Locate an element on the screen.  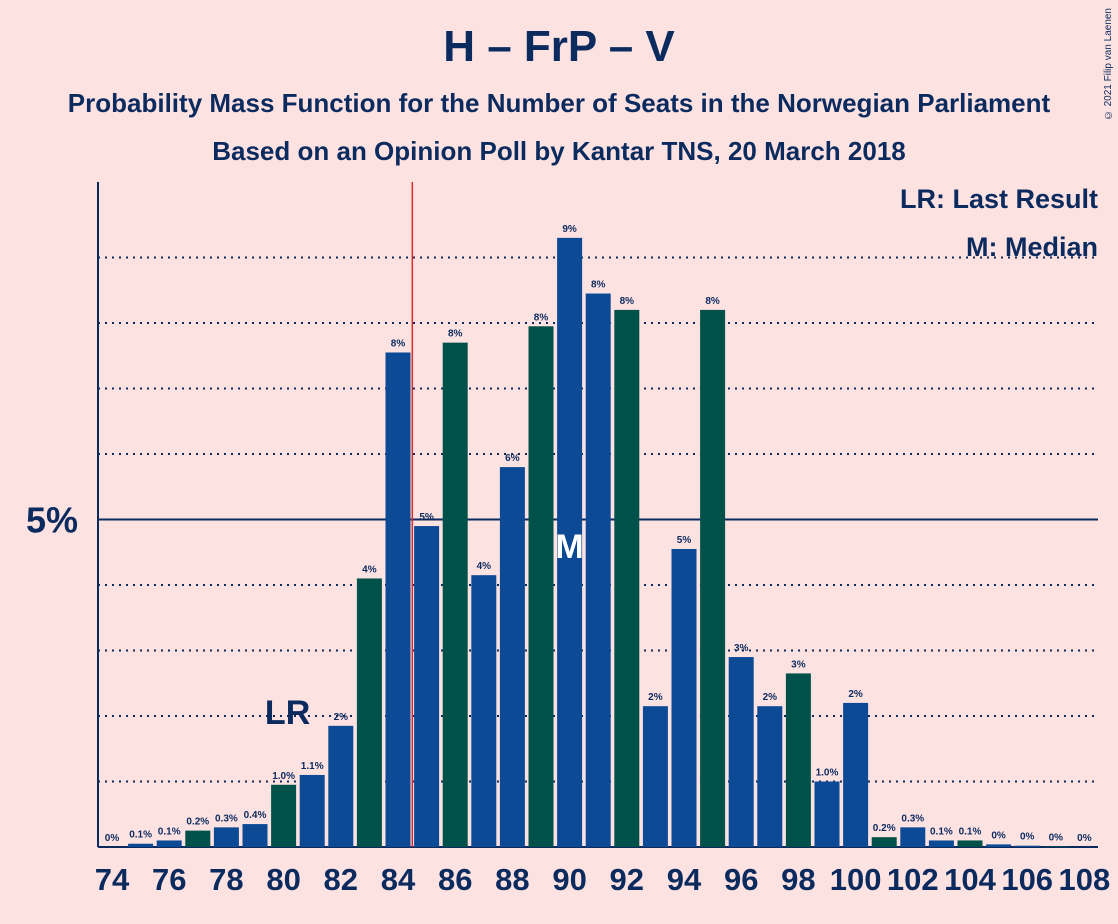
data-label: 6% is located at coordinates (512, 458).